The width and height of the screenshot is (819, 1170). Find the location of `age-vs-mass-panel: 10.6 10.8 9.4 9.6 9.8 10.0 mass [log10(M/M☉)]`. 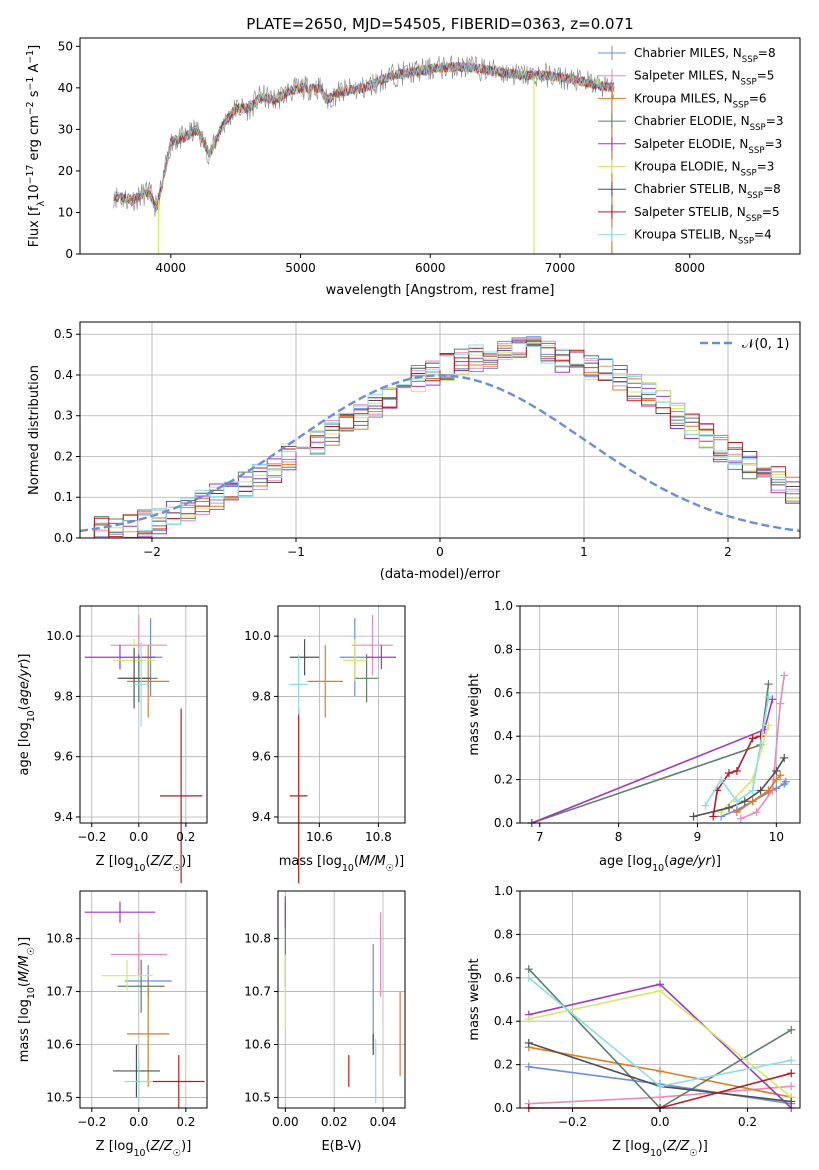

age-vs-mass-panel: 10.6 10.8 9.4 9.6 9.8 10.0 mass [log10(M/M☉)] is located at coordinates (325, 744).